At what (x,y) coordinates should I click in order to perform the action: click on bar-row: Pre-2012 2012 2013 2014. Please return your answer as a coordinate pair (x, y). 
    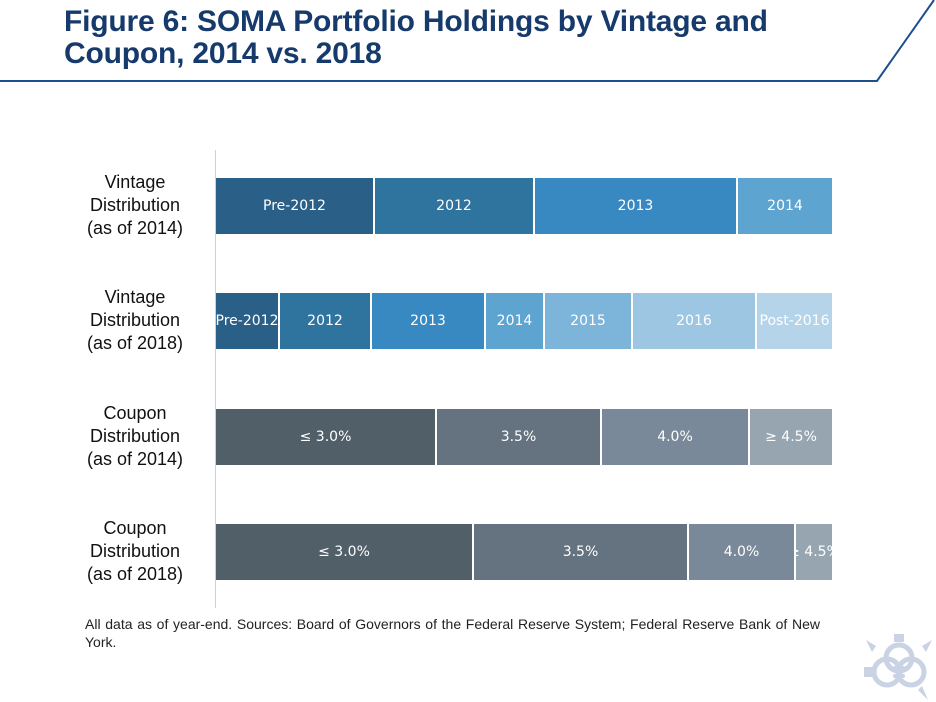
    Looking at the image, I should click on (524, 206).